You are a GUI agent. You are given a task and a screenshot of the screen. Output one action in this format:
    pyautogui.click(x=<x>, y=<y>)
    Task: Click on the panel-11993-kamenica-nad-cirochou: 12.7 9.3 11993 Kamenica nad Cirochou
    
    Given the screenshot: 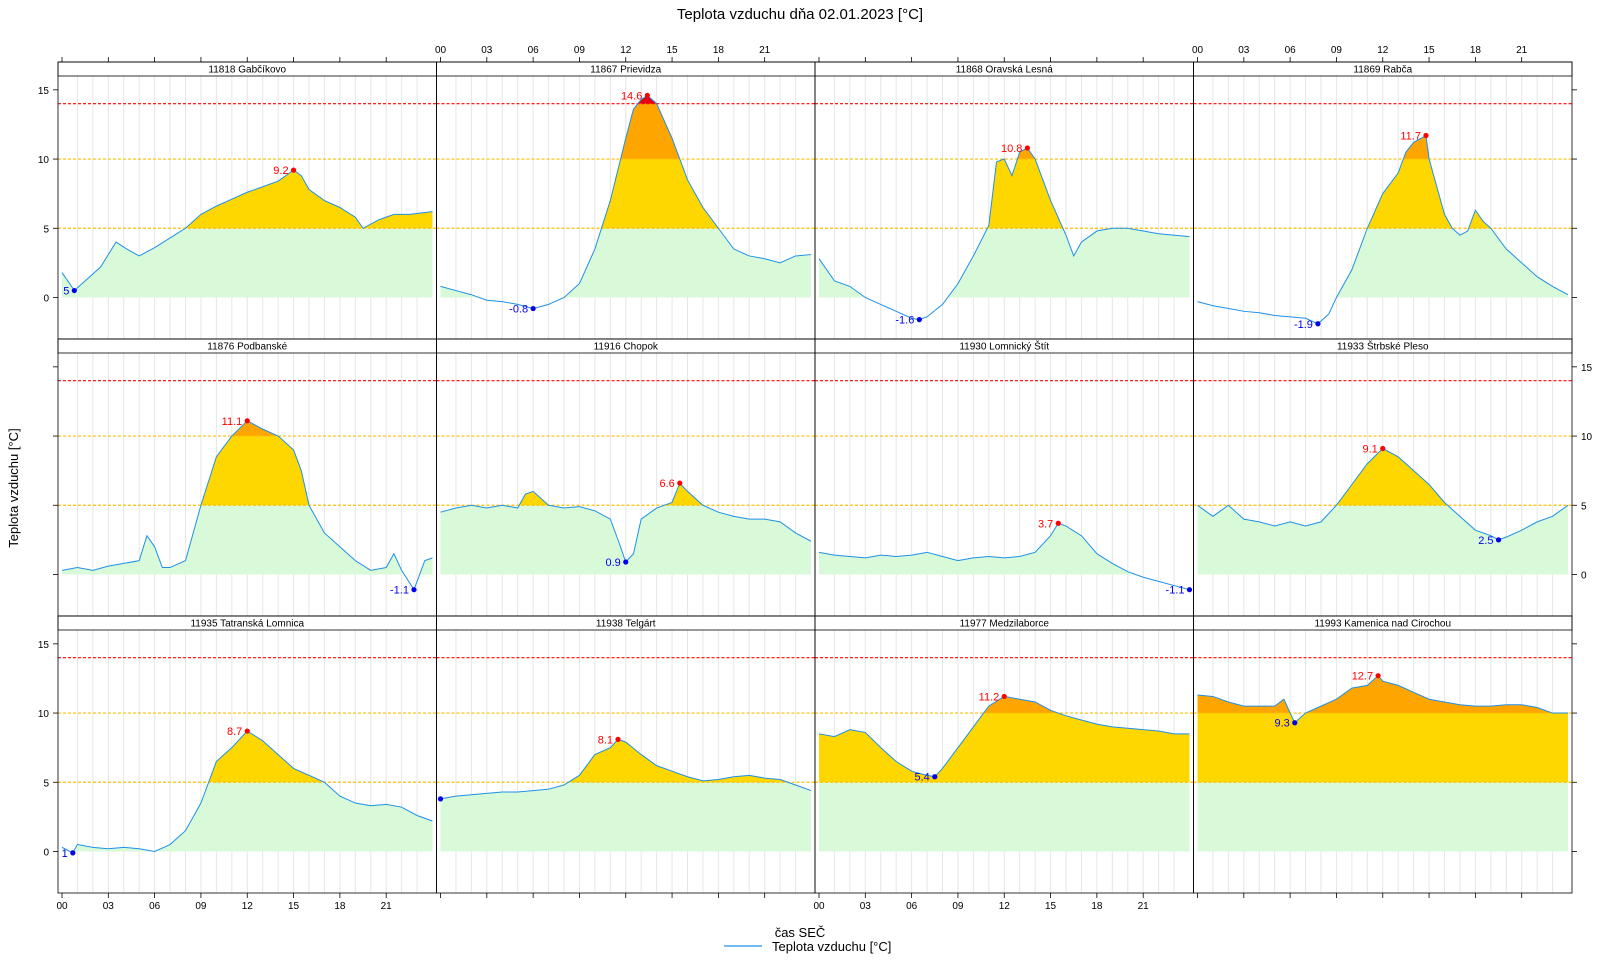 What is the action you would take?
    pyautogui.click(x=1383, y=754)
    